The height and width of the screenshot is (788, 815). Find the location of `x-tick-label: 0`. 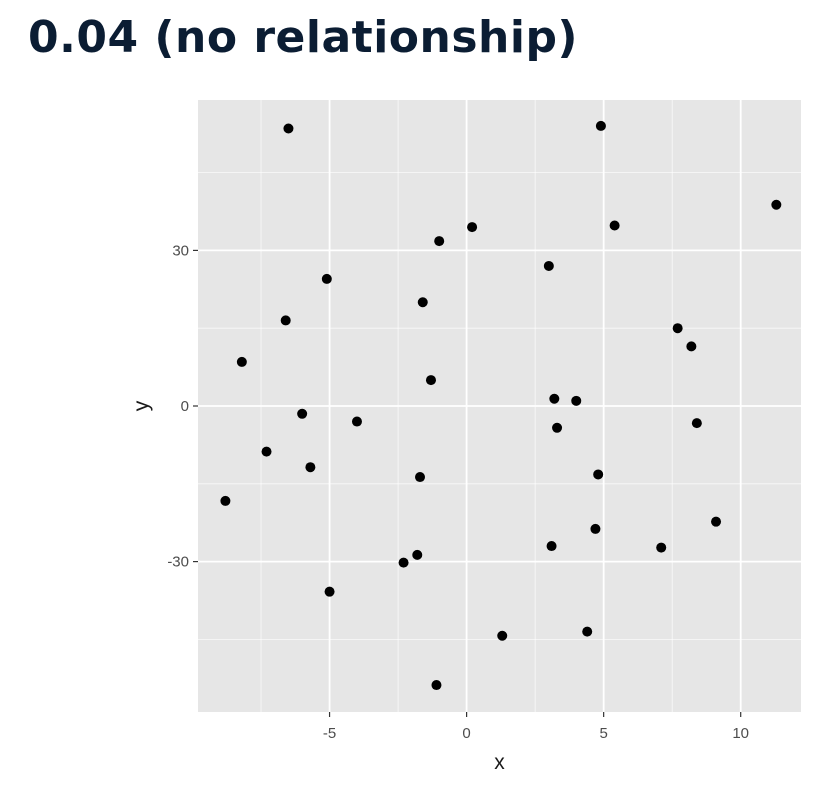

x-tick-label: 0 is located at coordinates (466, 733).